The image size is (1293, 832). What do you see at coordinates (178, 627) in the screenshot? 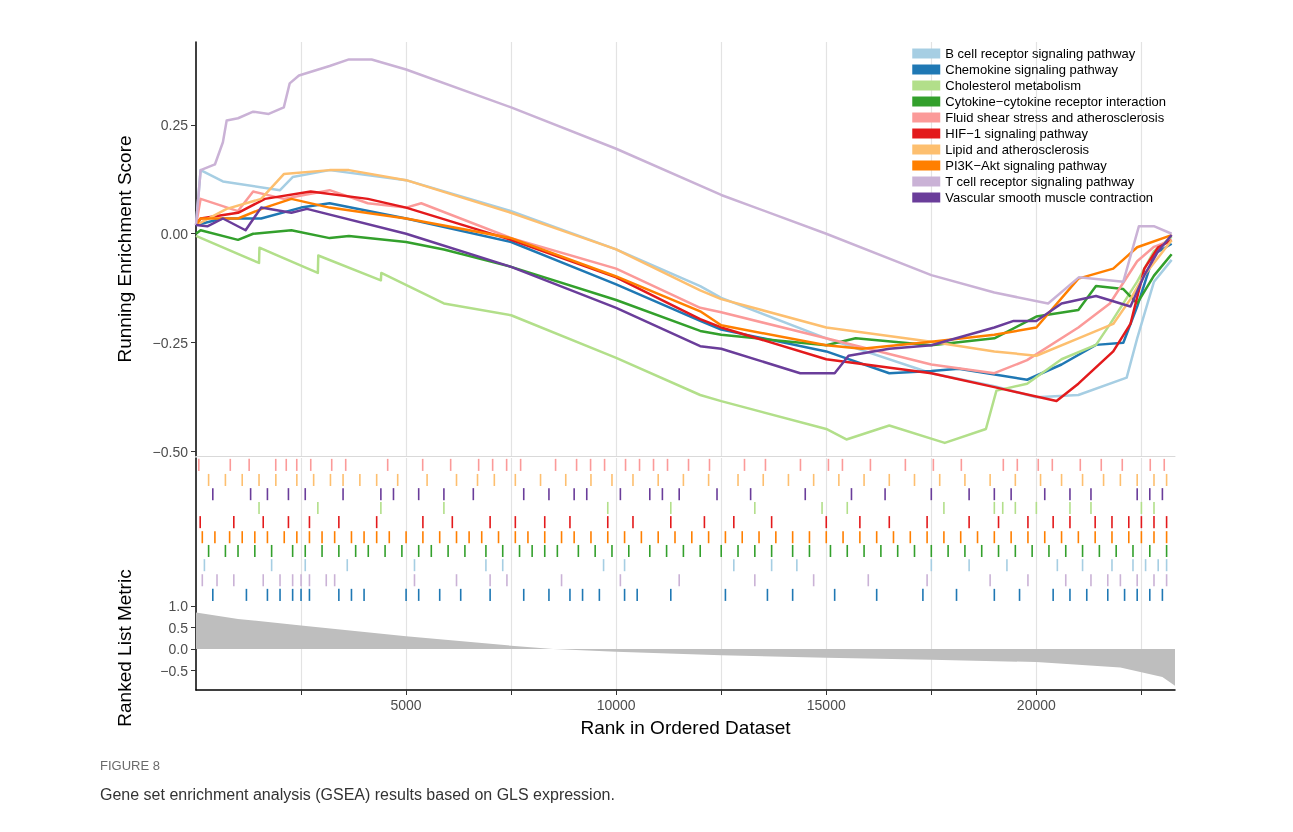
I see `y-tick-label: 0.5` at bounding box center [178, 627].